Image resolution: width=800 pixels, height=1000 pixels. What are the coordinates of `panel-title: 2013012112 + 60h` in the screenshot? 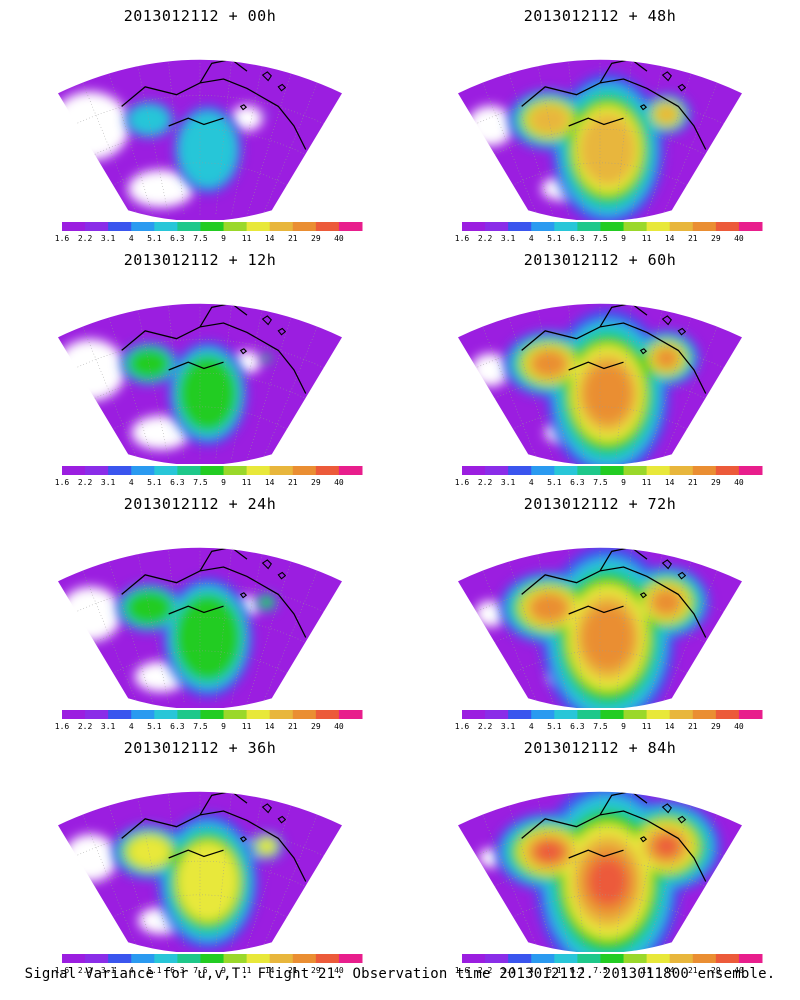 It's located at (600, 260).